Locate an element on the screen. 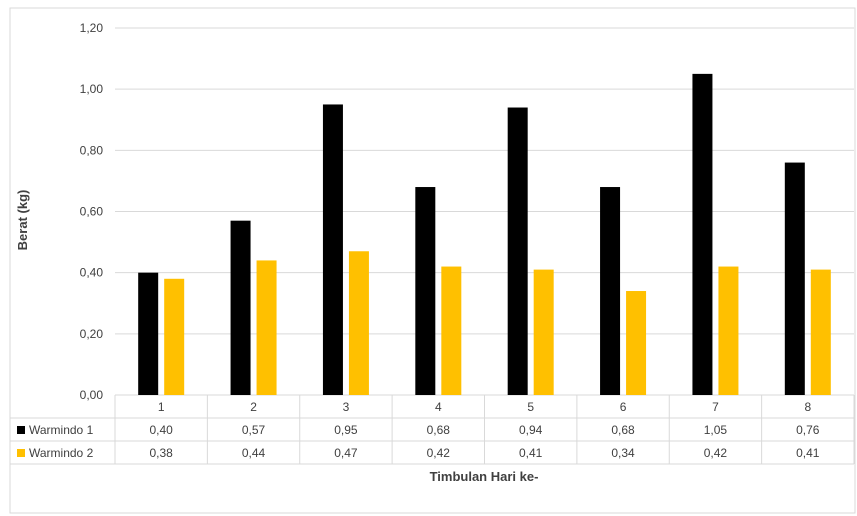 This screenshot has height=516, width=857. data-label: 0,38 is located at coordinates (162, 453).